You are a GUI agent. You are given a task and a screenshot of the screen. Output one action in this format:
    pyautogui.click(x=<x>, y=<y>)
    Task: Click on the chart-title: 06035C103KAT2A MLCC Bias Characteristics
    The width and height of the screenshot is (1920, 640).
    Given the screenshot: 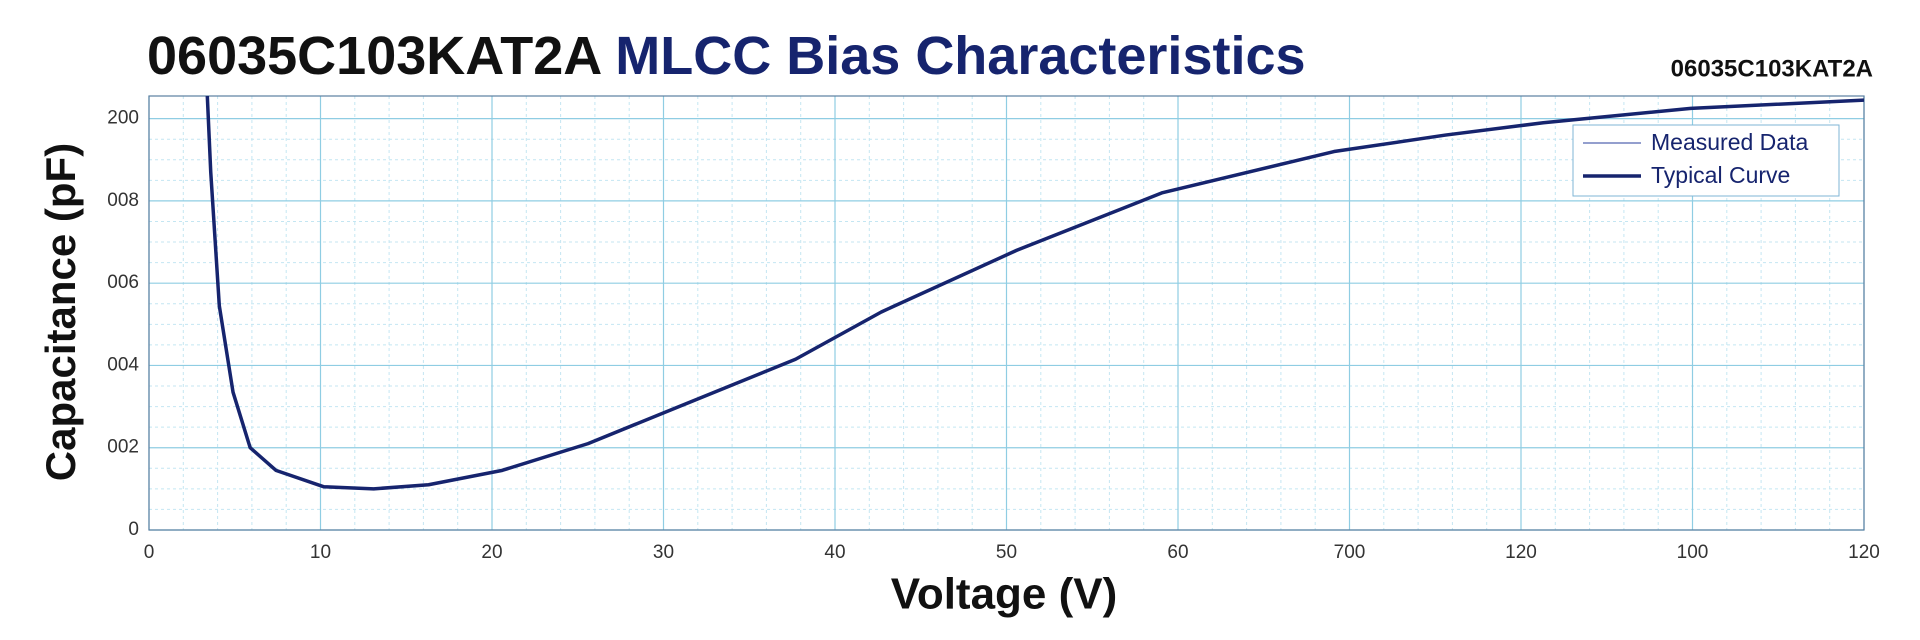 What is the action you would take?
    pyautogui.click(x=726, y=56)
    